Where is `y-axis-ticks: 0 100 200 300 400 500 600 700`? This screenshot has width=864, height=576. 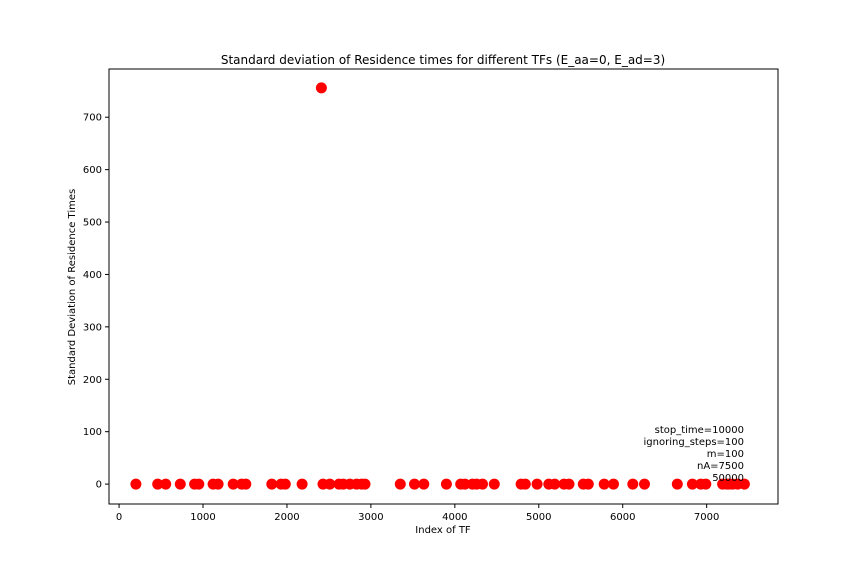 y-axis-ticks: 0 100 200 300 400 500 600 700 is located at coordinates (96, 302).